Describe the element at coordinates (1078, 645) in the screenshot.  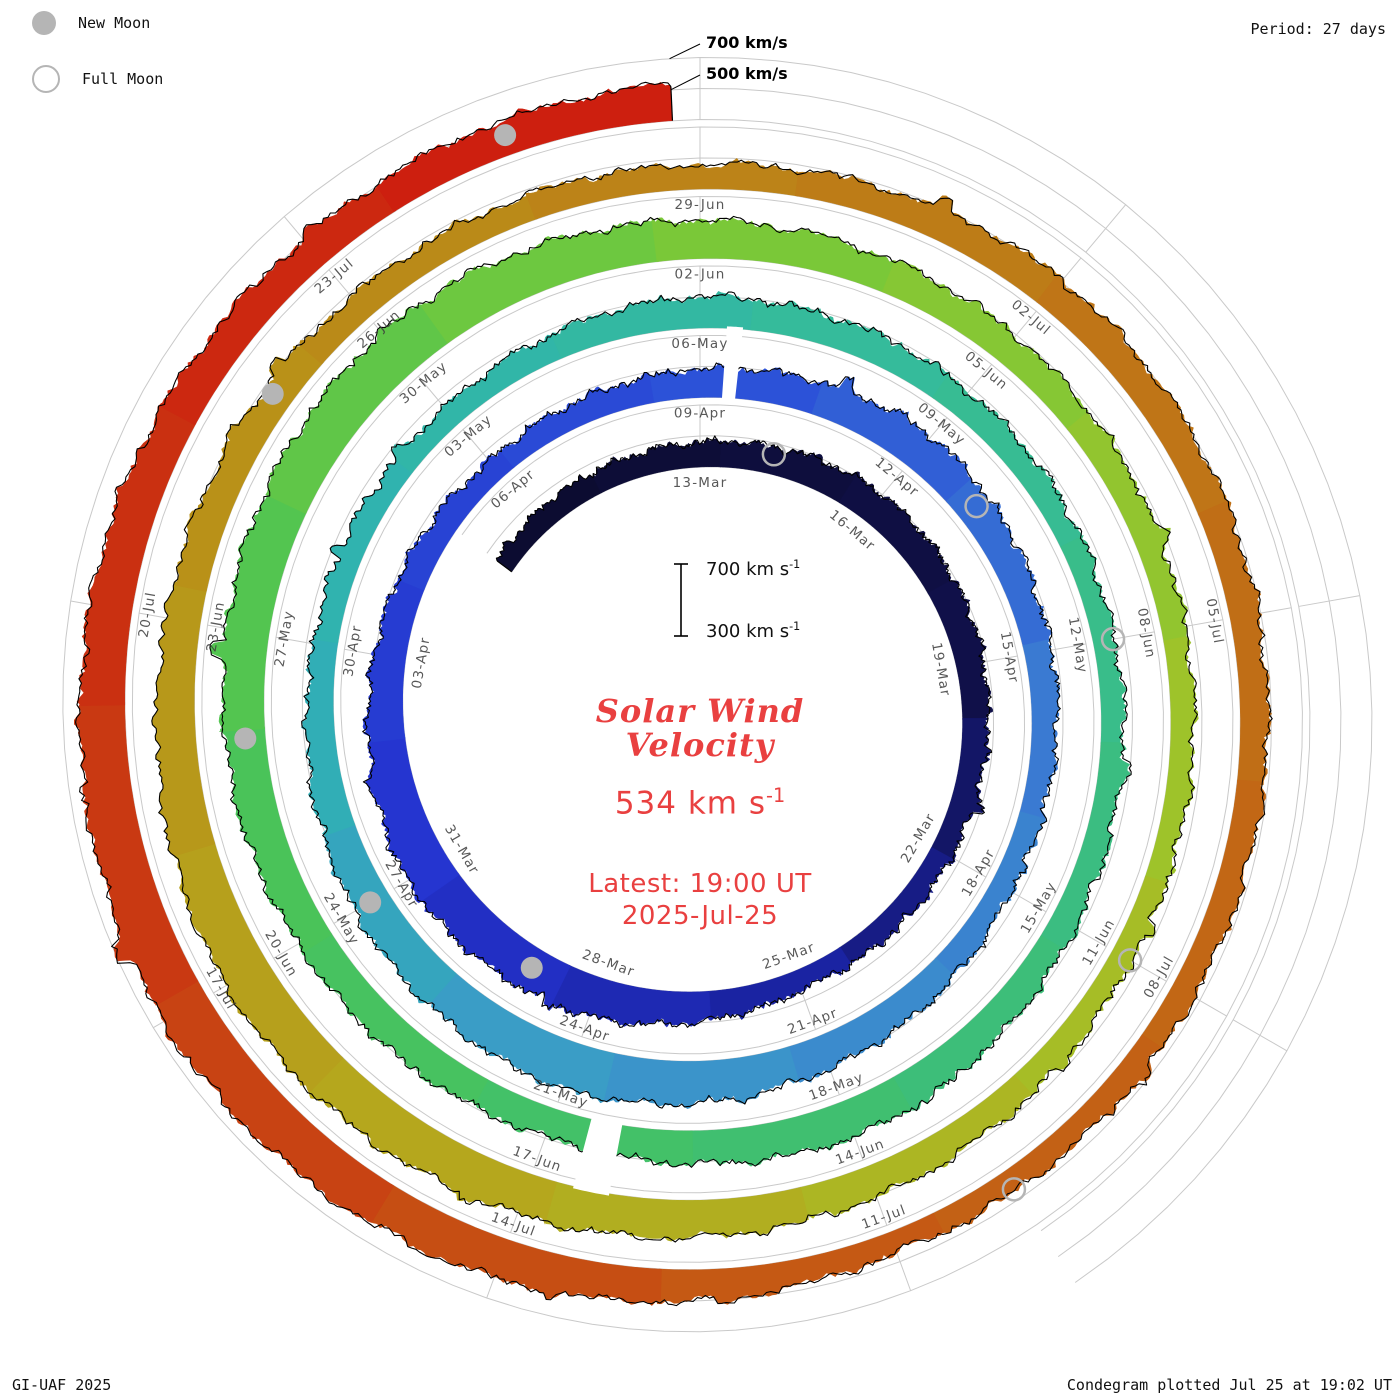
I see `date-label: 12-May` at that location.